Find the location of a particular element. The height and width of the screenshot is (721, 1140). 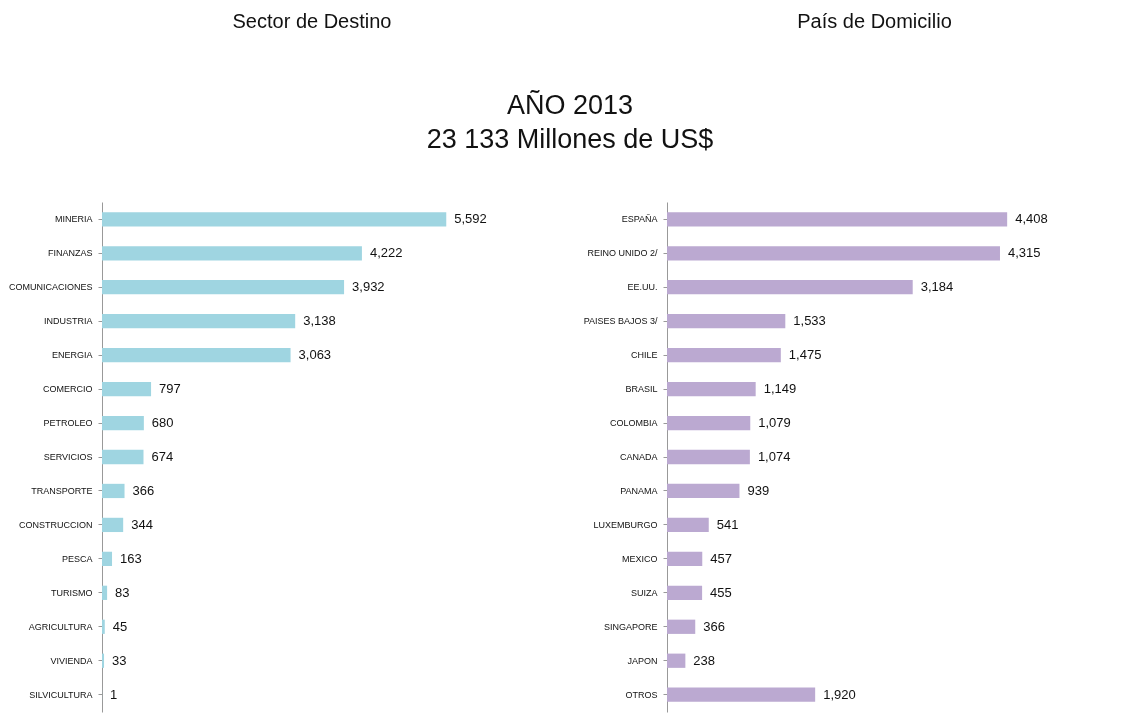

data-label: 939 is located at coordinates (758, 490).